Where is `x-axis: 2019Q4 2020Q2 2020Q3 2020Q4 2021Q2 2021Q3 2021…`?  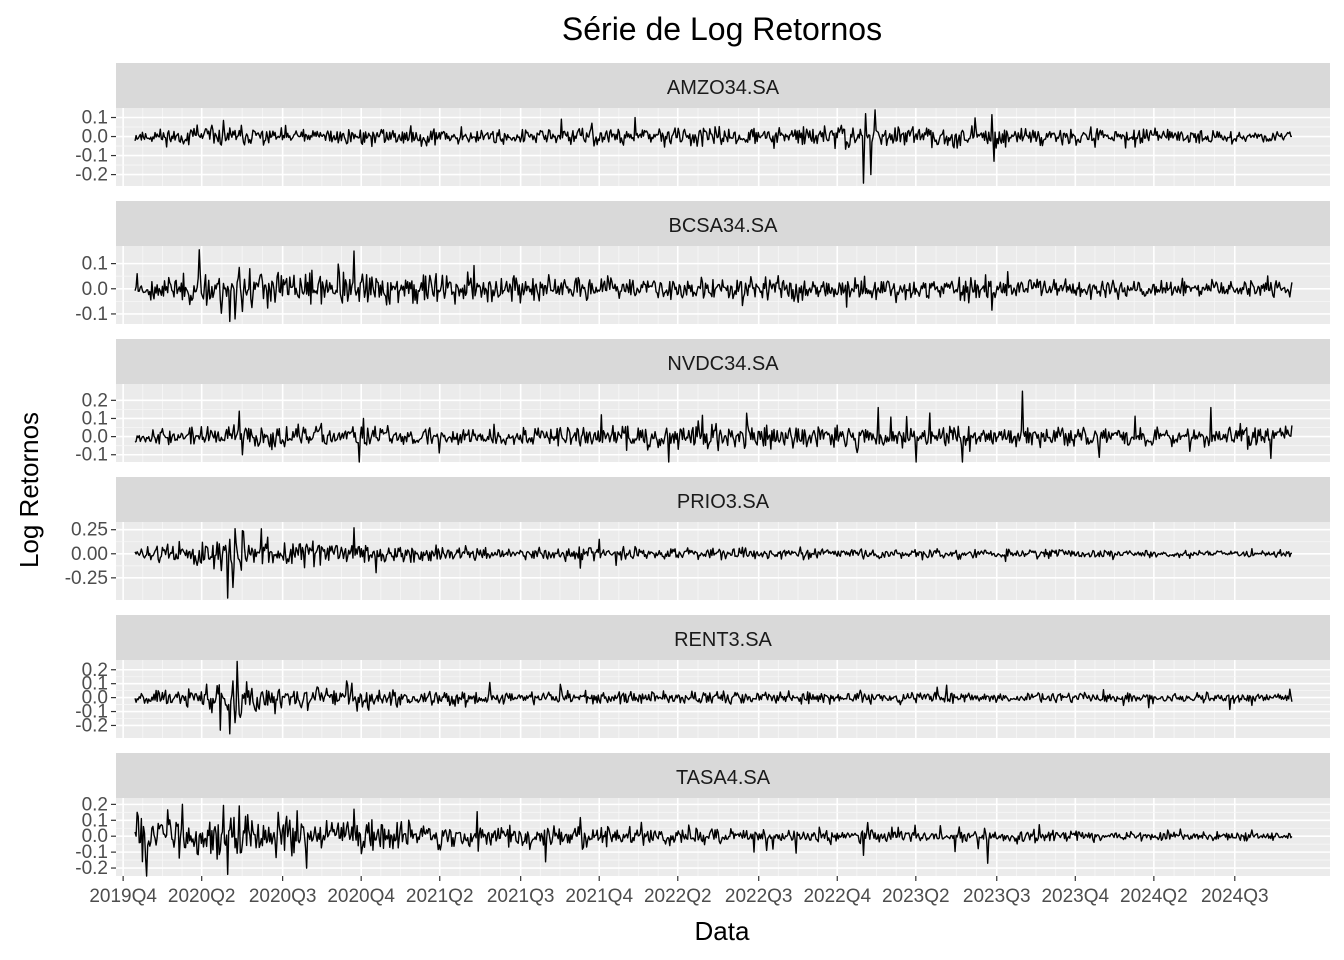
x-axis: 2019Q4 2020Q2 2020Q3 2020Q4 2021Q2 2021Q3 2021… is located at coordinates (679, 891).